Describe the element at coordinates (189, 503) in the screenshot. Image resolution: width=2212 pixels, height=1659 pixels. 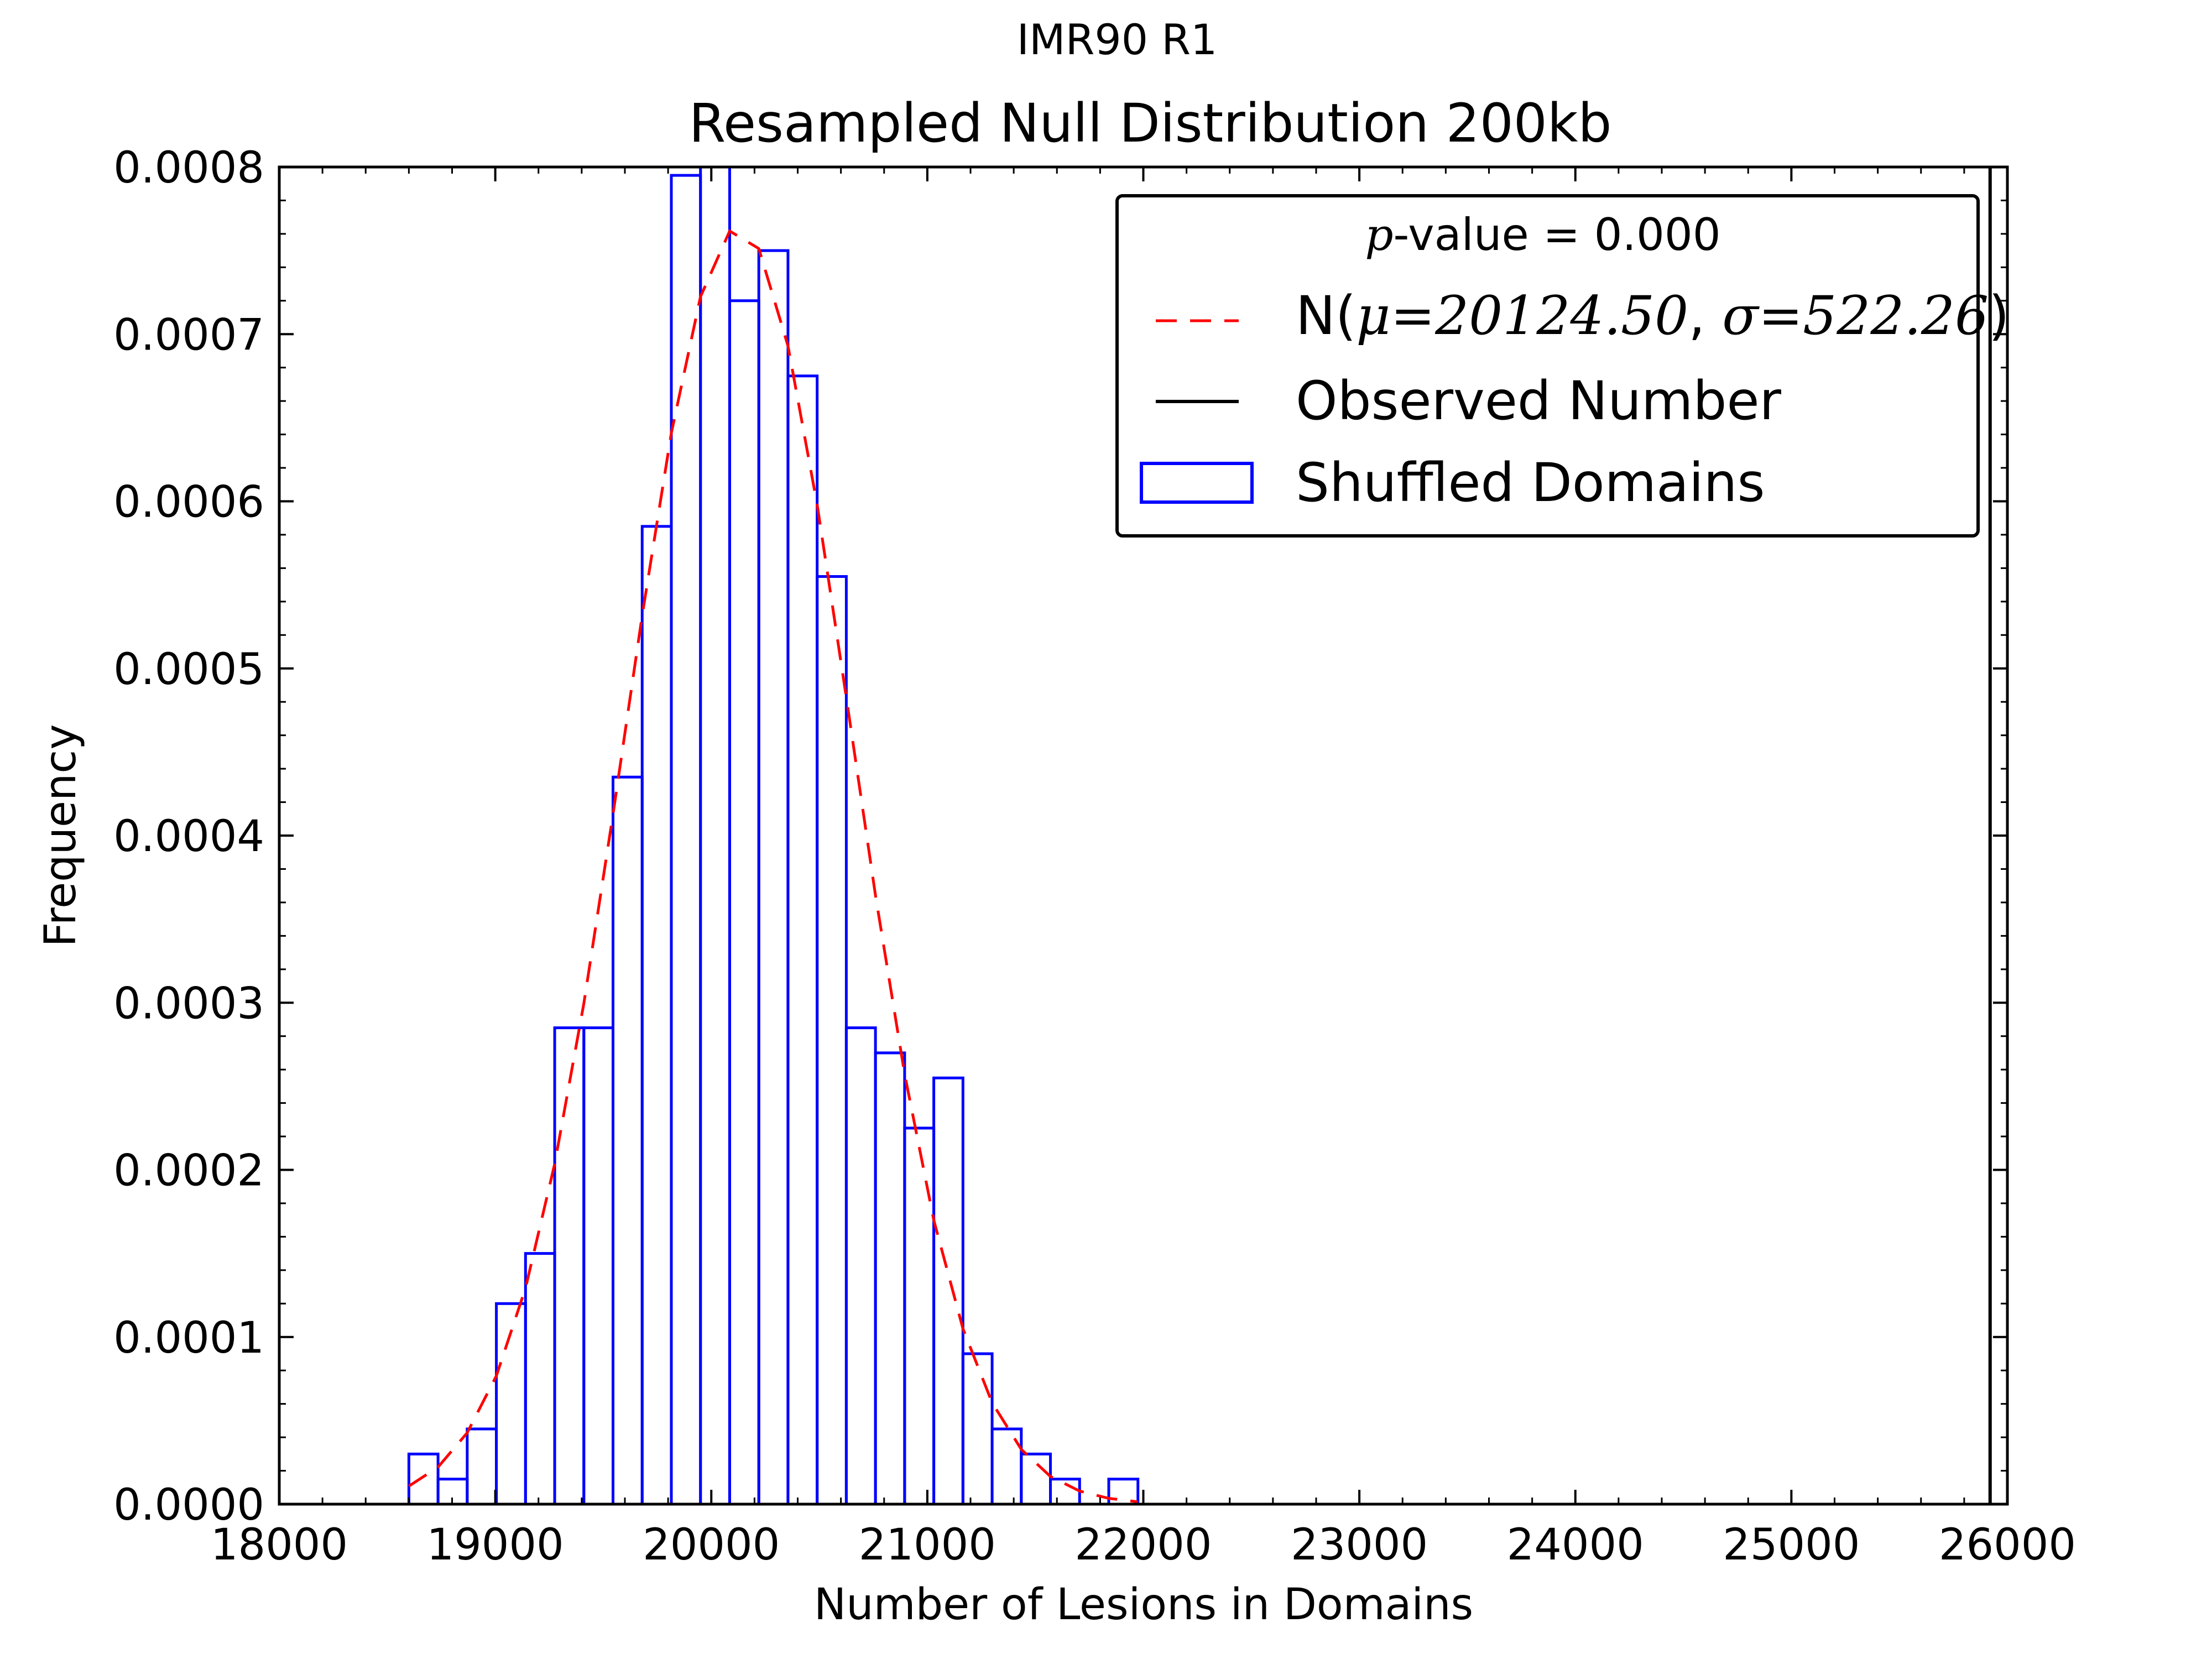
I see `y-tick-label: 0.0006` at that location.